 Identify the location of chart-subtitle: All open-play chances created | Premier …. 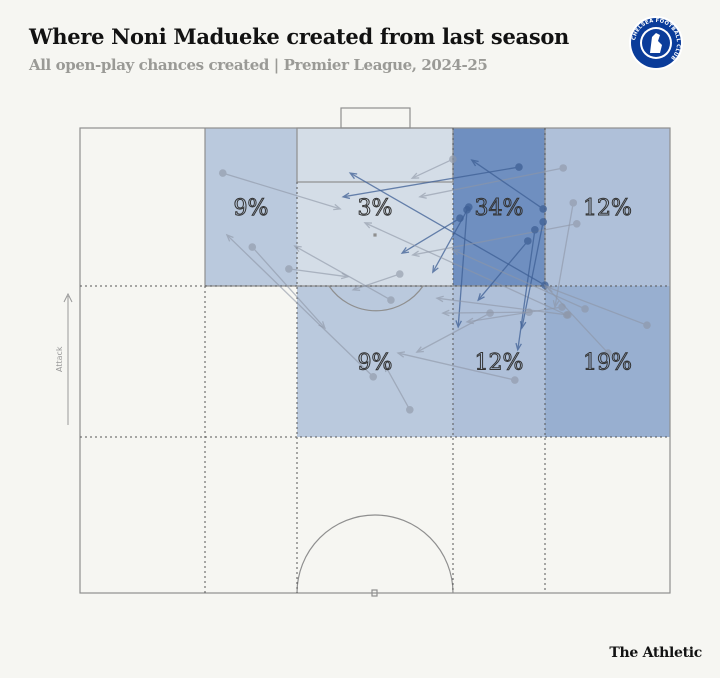
(258, 65).